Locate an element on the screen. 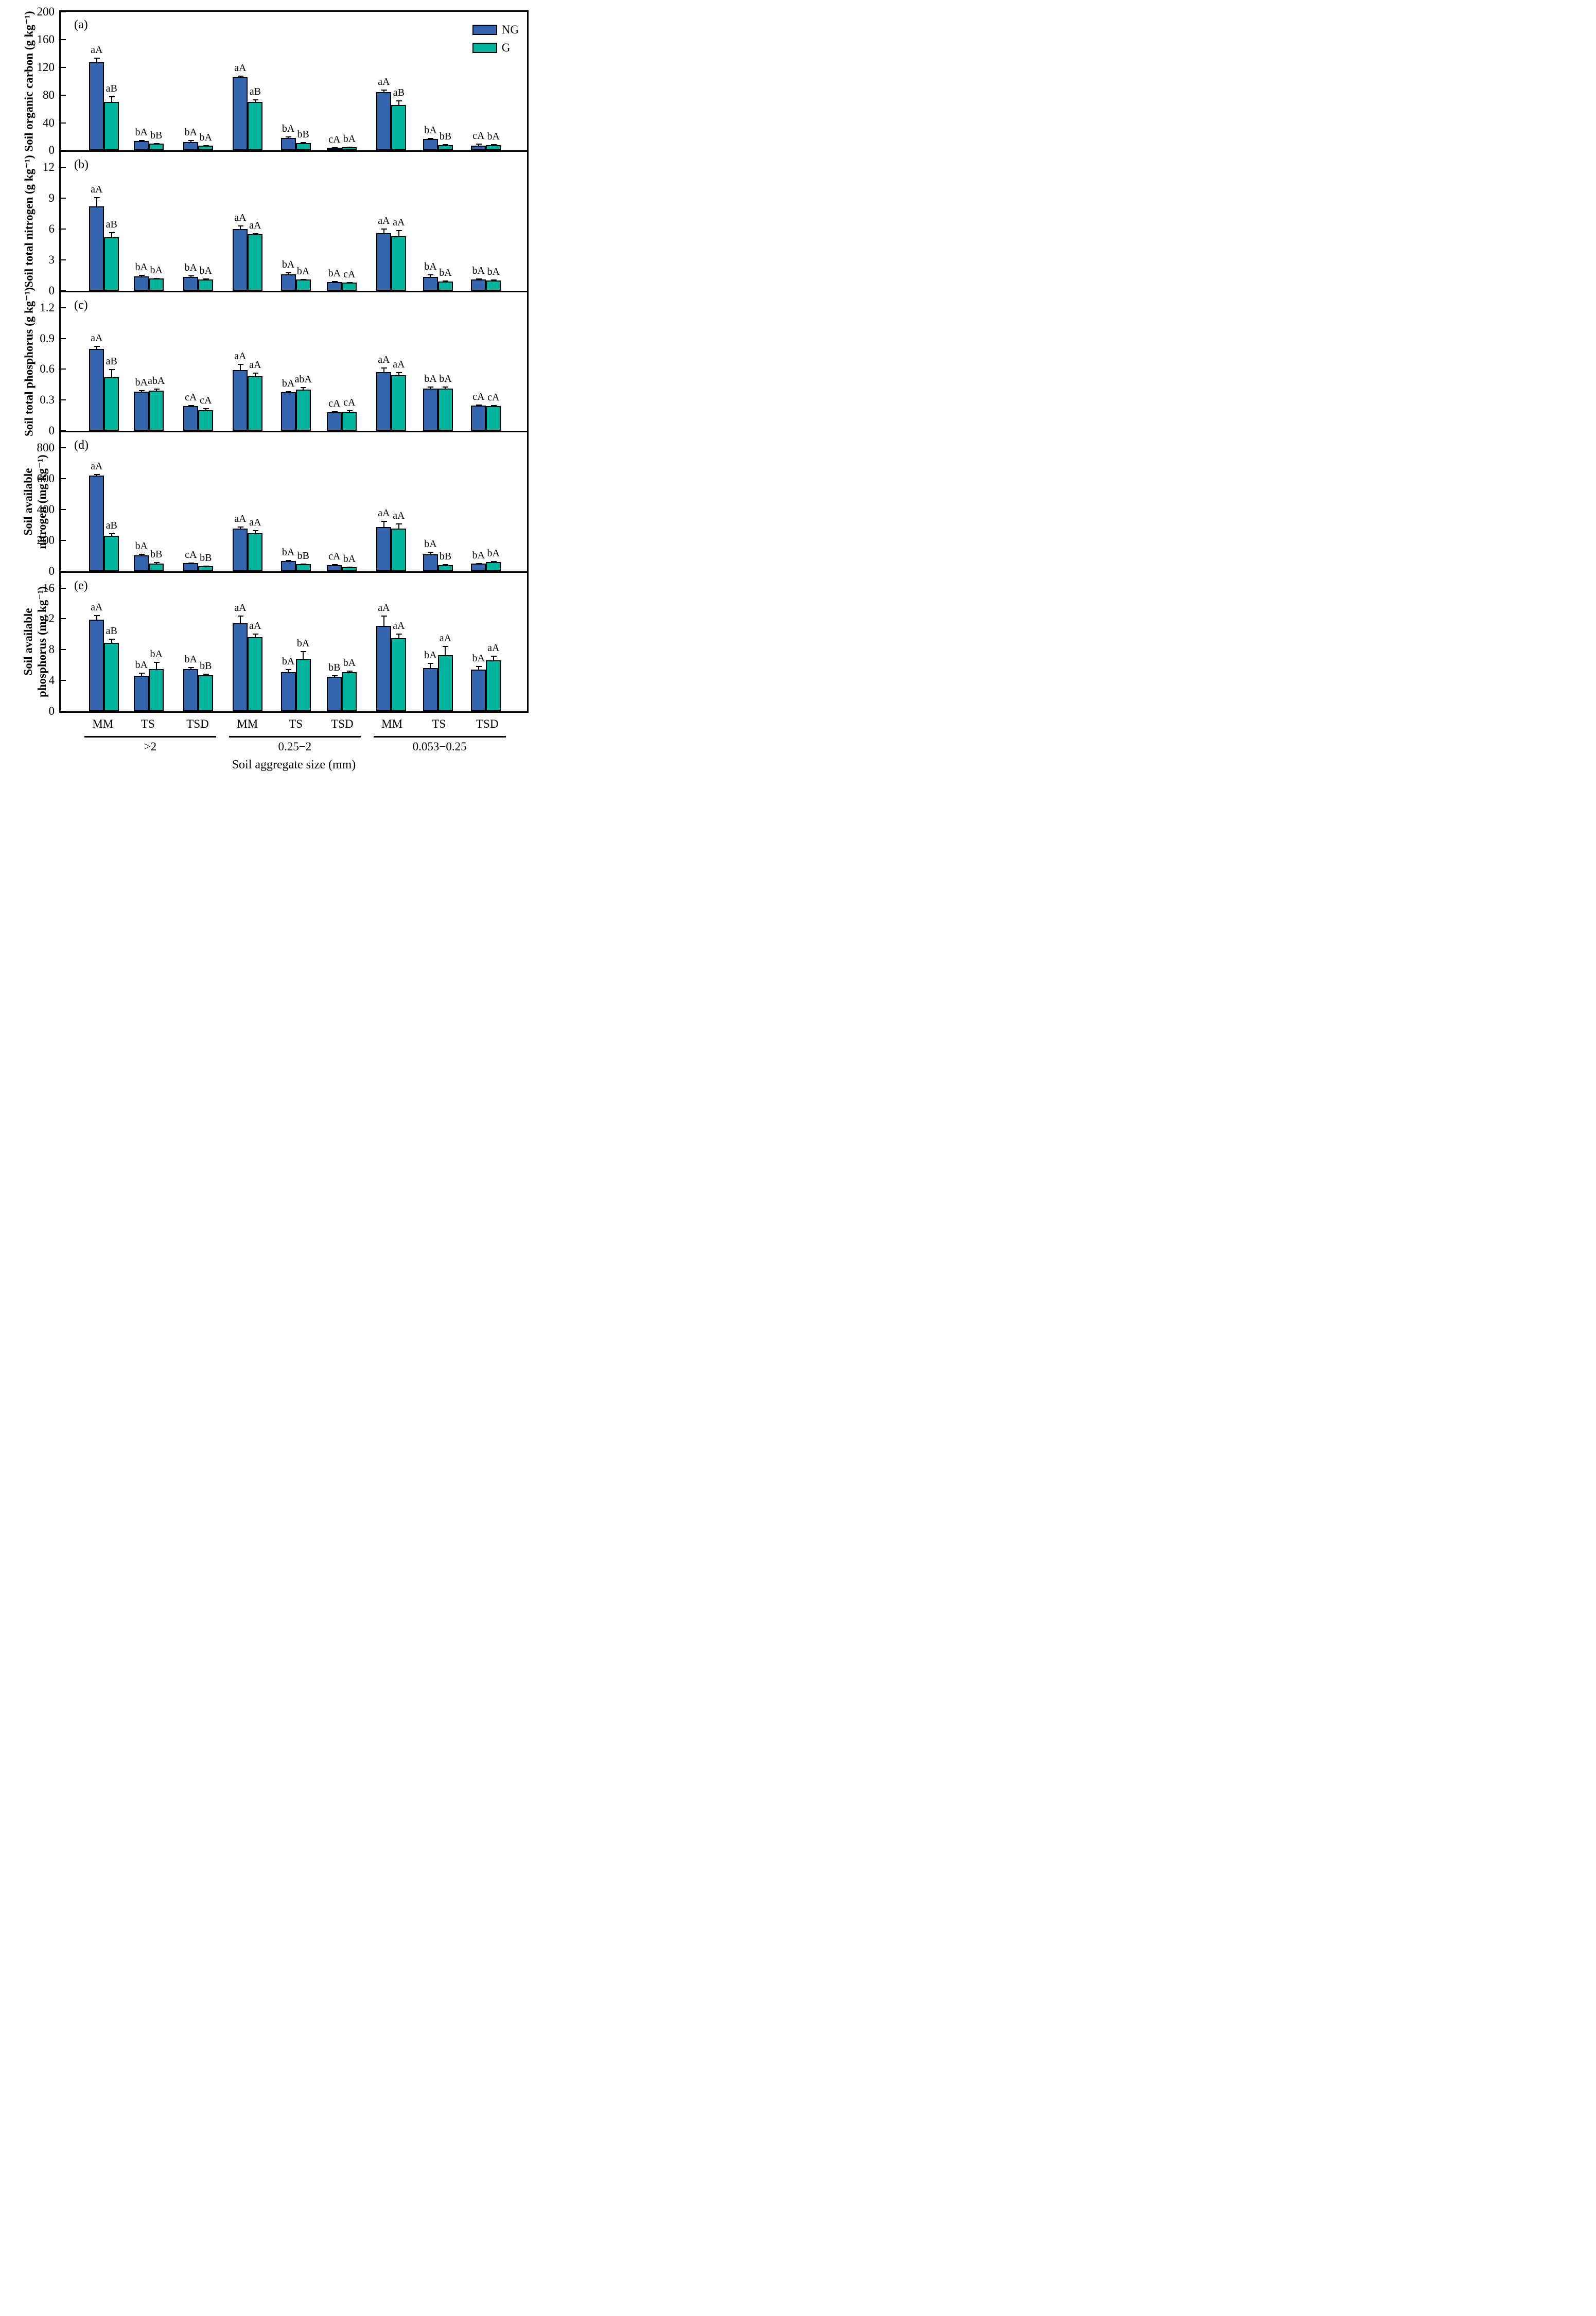  y-tick-label: 0.3 is located at coordinates (47, 400).